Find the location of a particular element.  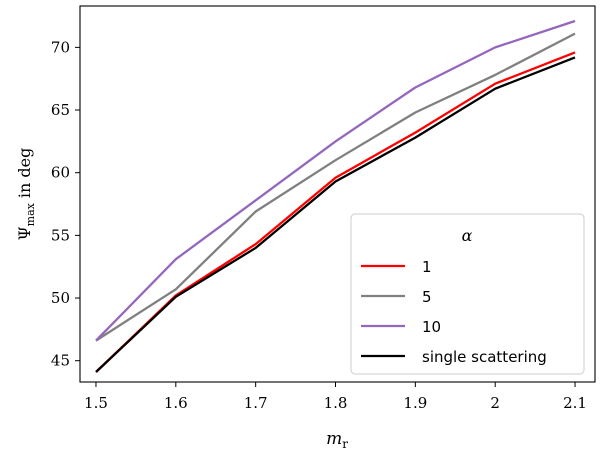

legend: α 1 5 10 single scattering is located at coordinates (467, 294).